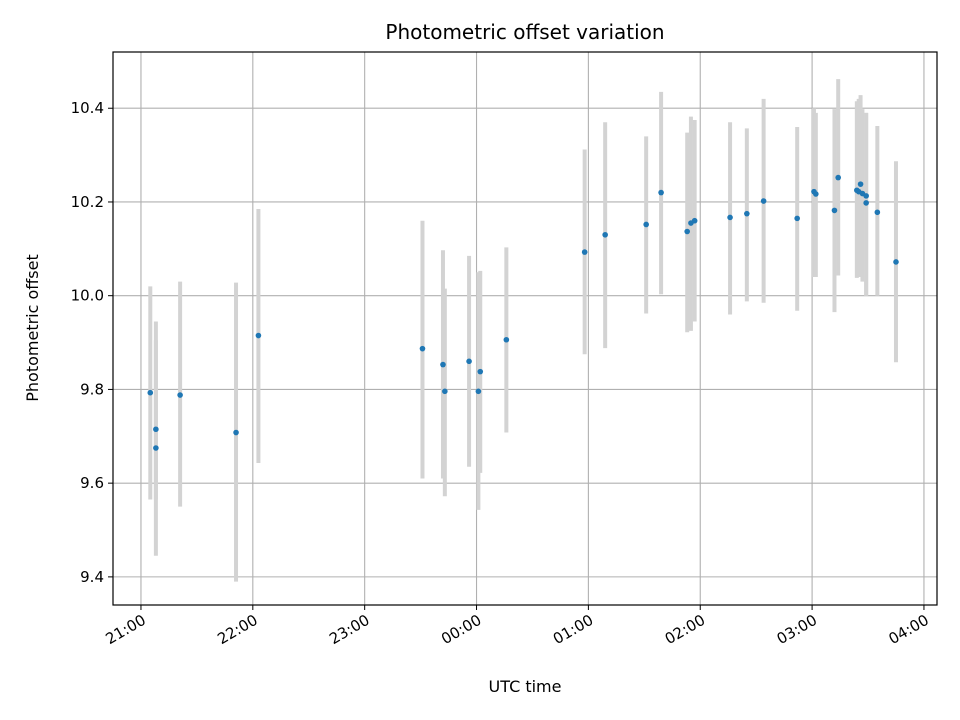 Image resolution: width=960 pixels, height=720 pixels. I want to click on y-tick-label: 9.6, so click(92, 483).